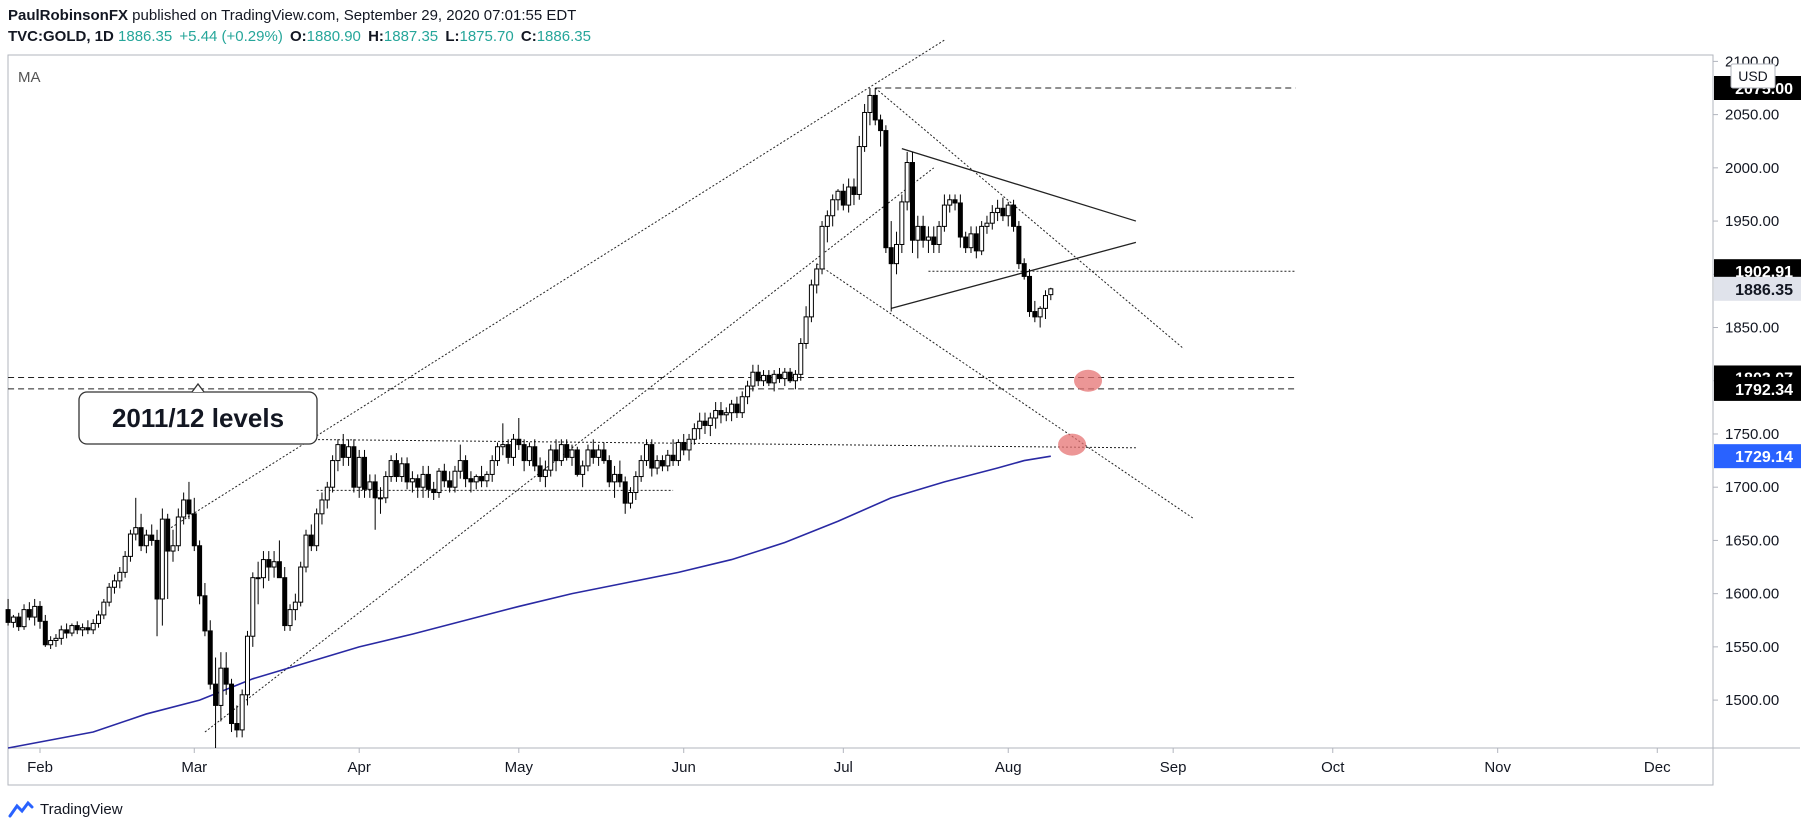  What do you see at coordinates (849, 762) in the screenshot?
I see `x-axis: Feb Mar Apr May Jun Jul Aug Sep Oct Nov Dec` at bounding box center [849, 762].